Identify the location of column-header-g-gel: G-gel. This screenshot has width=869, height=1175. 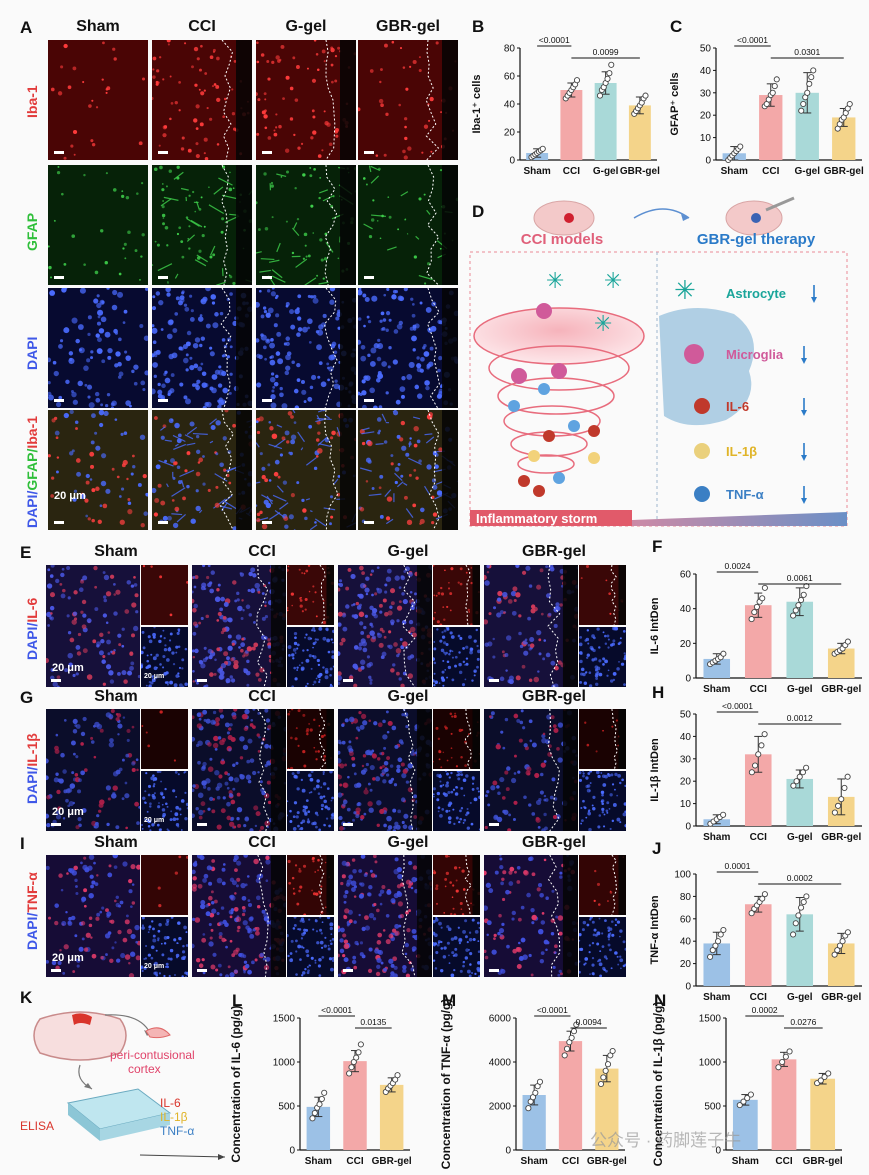
(408, 842).